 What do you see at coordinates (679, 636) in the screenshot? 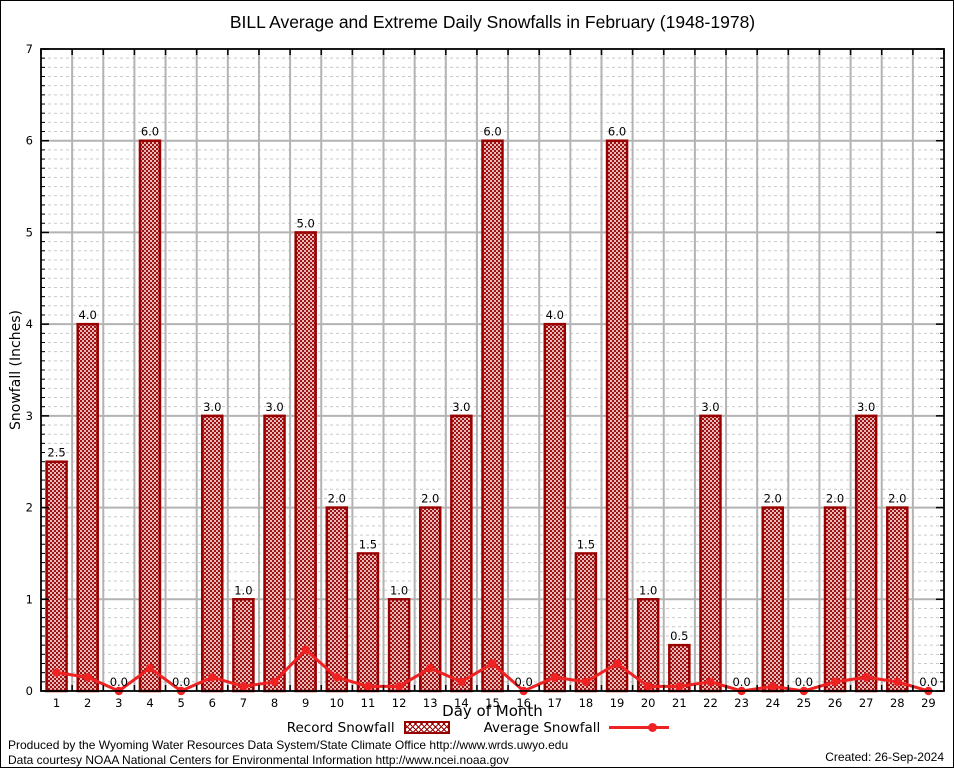
I see `svg-text: 0.5` at bounding box center [679, 636].